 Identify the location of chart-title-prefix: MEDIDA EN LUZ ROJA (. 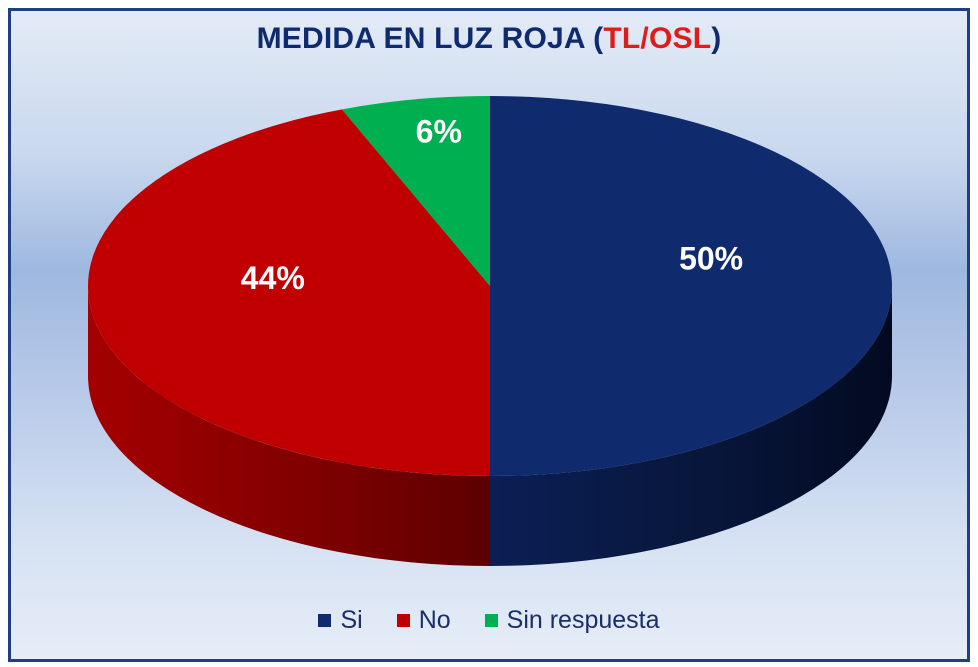
(430, 38).